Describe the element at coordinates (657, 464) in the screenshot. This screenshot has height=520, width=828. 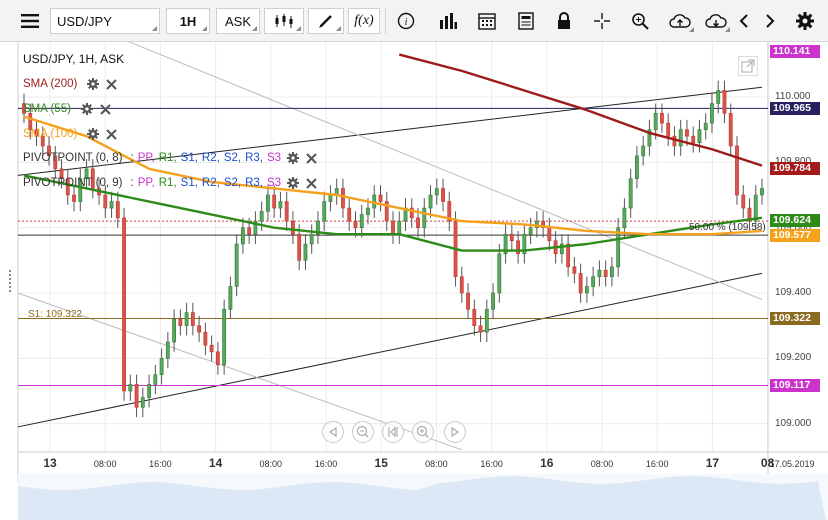
I see `time-tick-label: 16:00` at that location.